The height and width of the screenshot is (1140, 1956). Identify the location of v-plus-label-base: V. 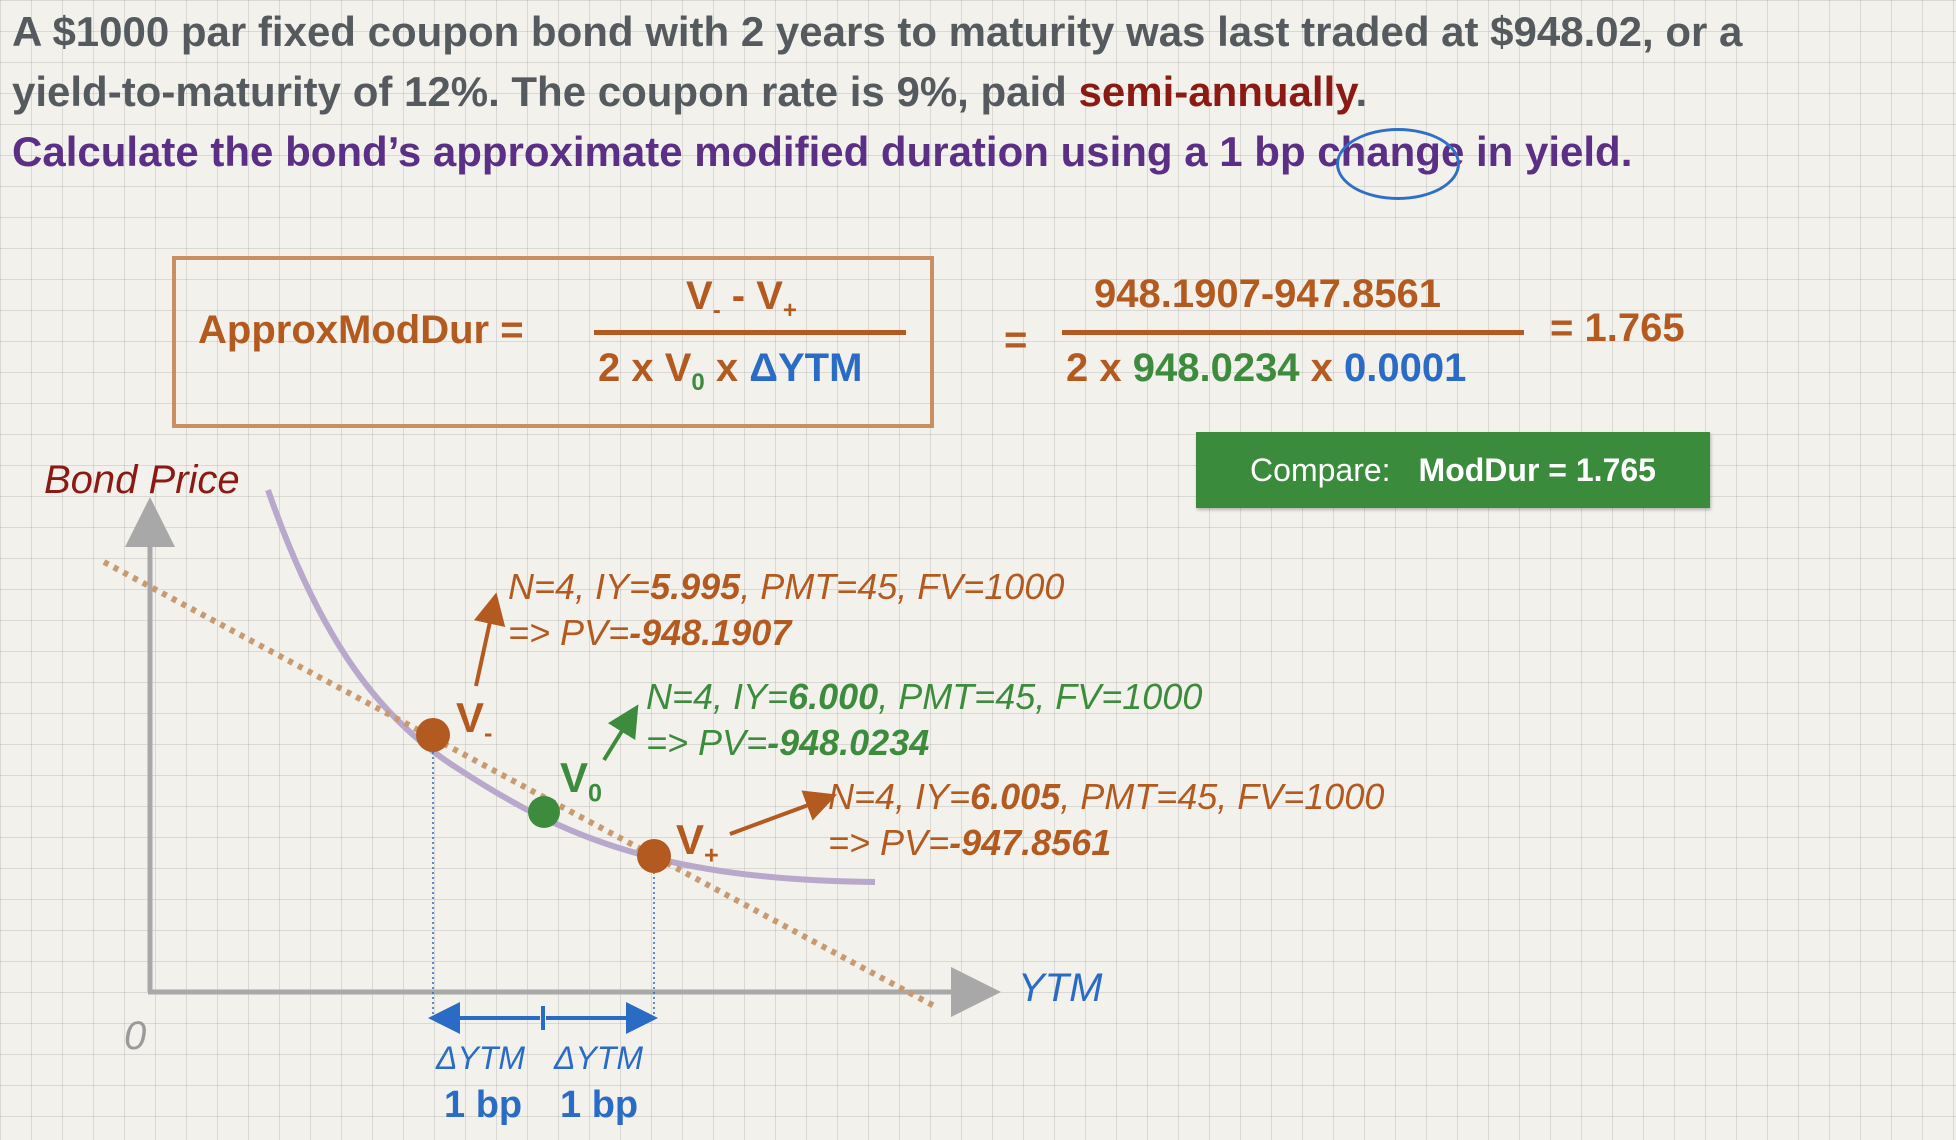
(690, 839).